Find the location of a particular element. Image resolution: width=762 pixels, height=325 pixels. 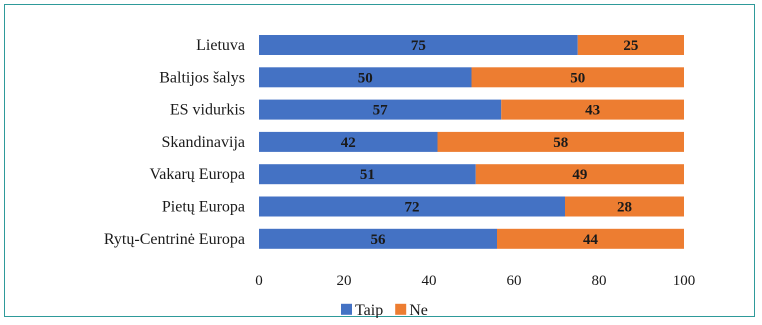

category-label: ES vidurkis is located at coordinates (207, 110).